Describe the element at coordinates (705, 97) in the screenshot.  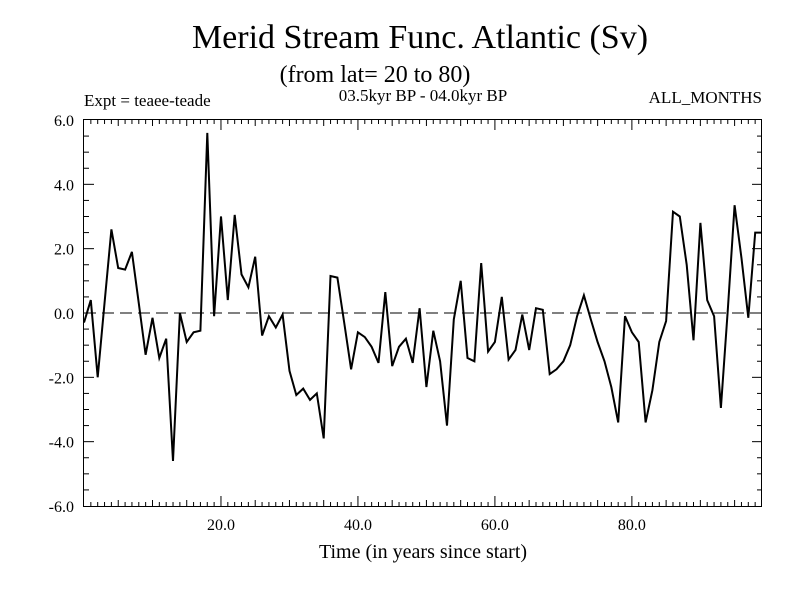
I see `months-label: ALL_MONTHS` at that location.